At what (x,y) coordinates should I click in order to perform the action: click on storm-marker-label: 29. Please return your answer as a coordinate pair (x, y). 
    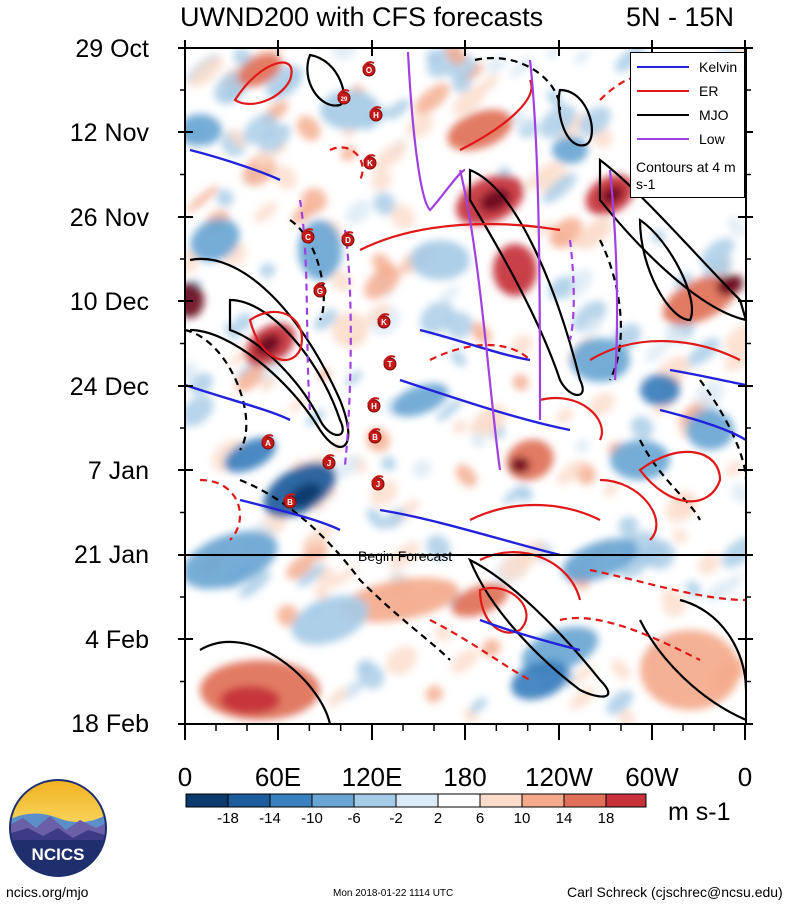
    Looking at the image, I should click on (344, 100).